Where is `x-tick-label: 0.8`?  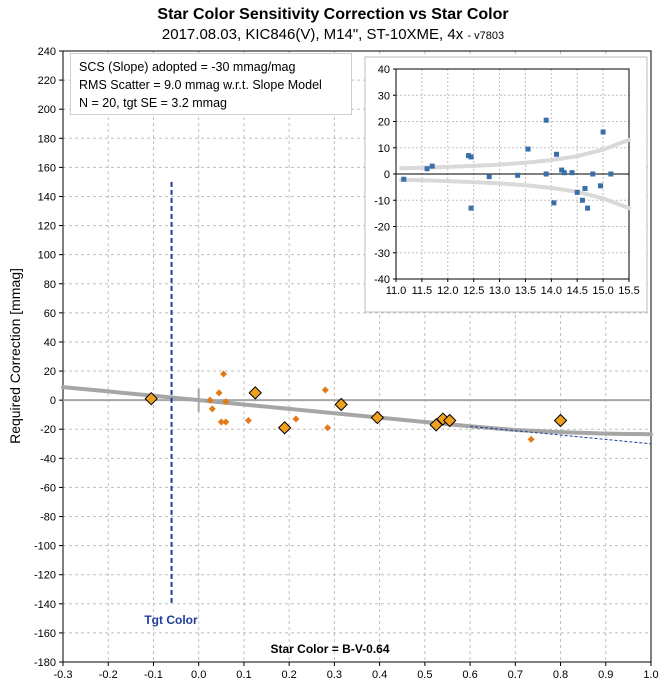 x-tick-label: 0.8 is located at coordinates (560, 675).